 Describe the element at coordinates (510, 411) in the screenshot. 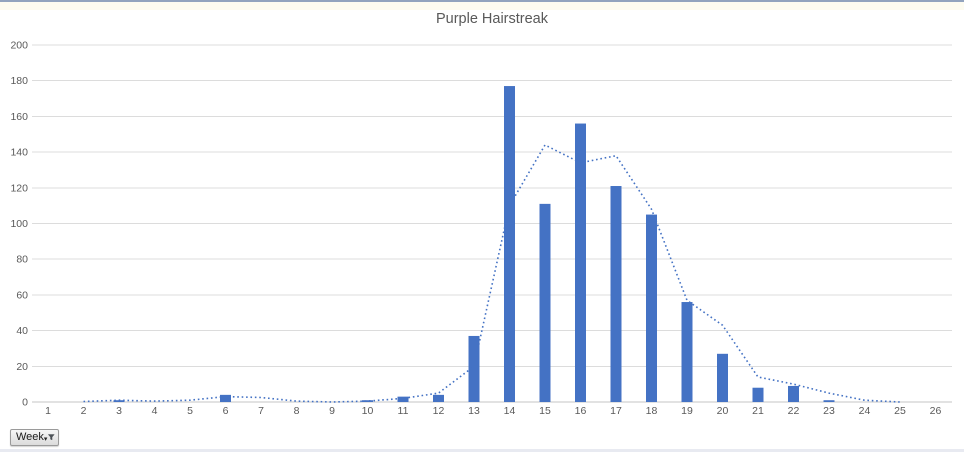

I see `x-tick-label: 14` at that location.